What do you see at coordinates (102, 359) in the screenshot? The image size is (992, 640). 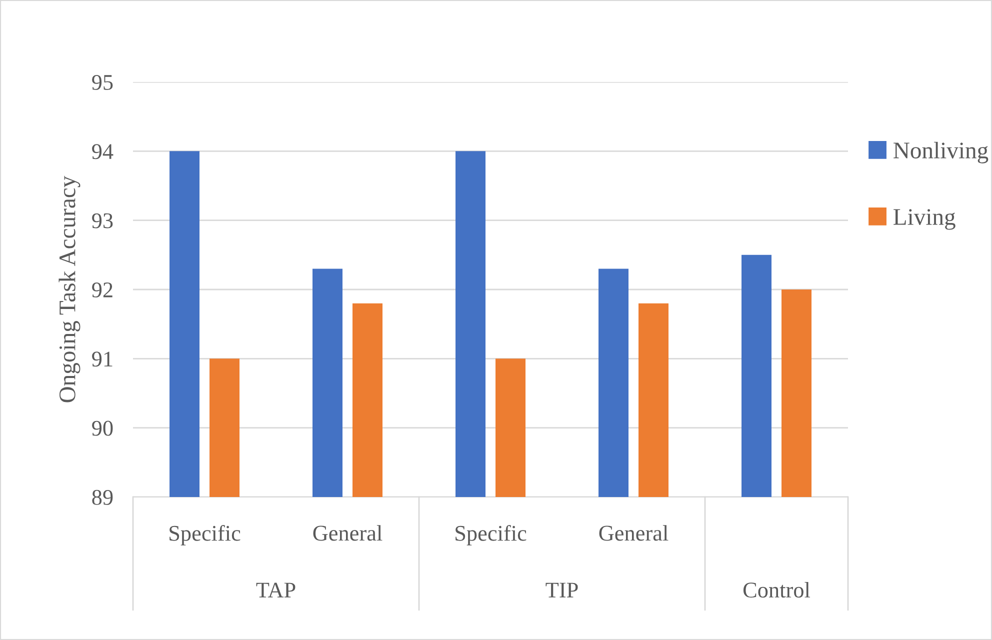 I see `y-tick-label: 91` at bounding box center [102, 359].